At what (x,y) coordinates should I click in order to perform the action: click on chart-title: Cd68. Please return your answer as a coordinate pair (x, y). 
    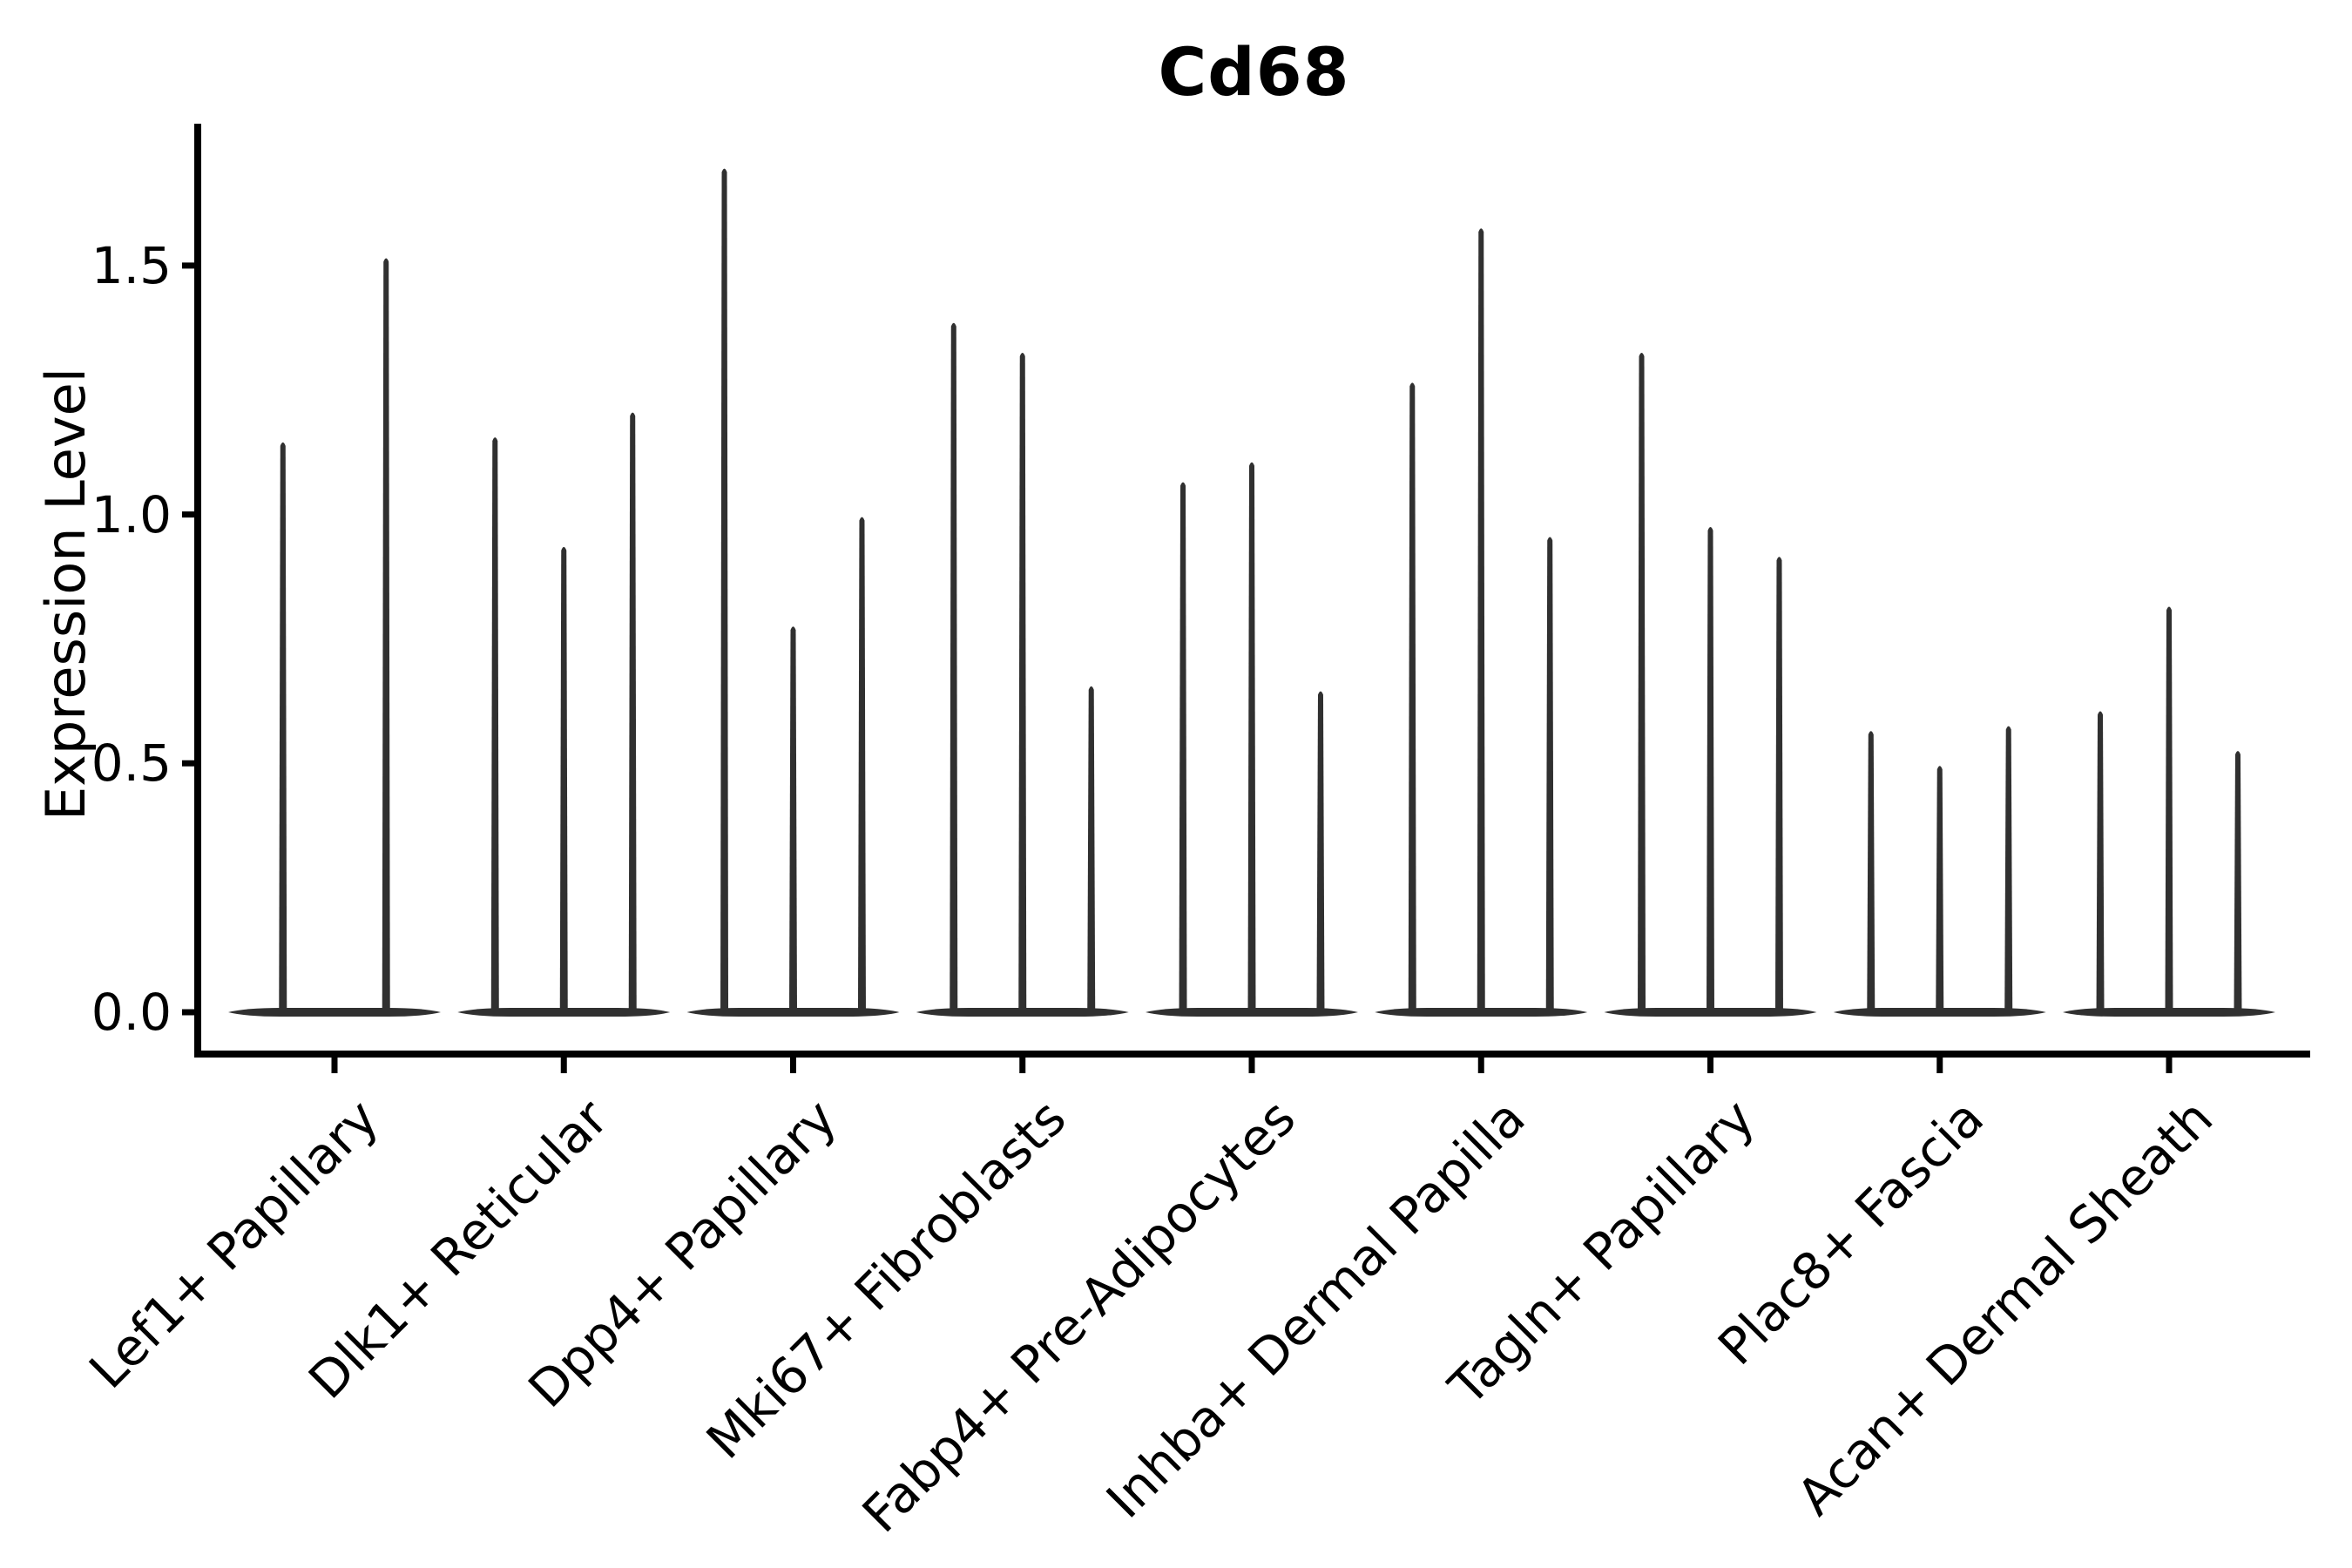
    Looking at the image, I should click on (1254, 72).